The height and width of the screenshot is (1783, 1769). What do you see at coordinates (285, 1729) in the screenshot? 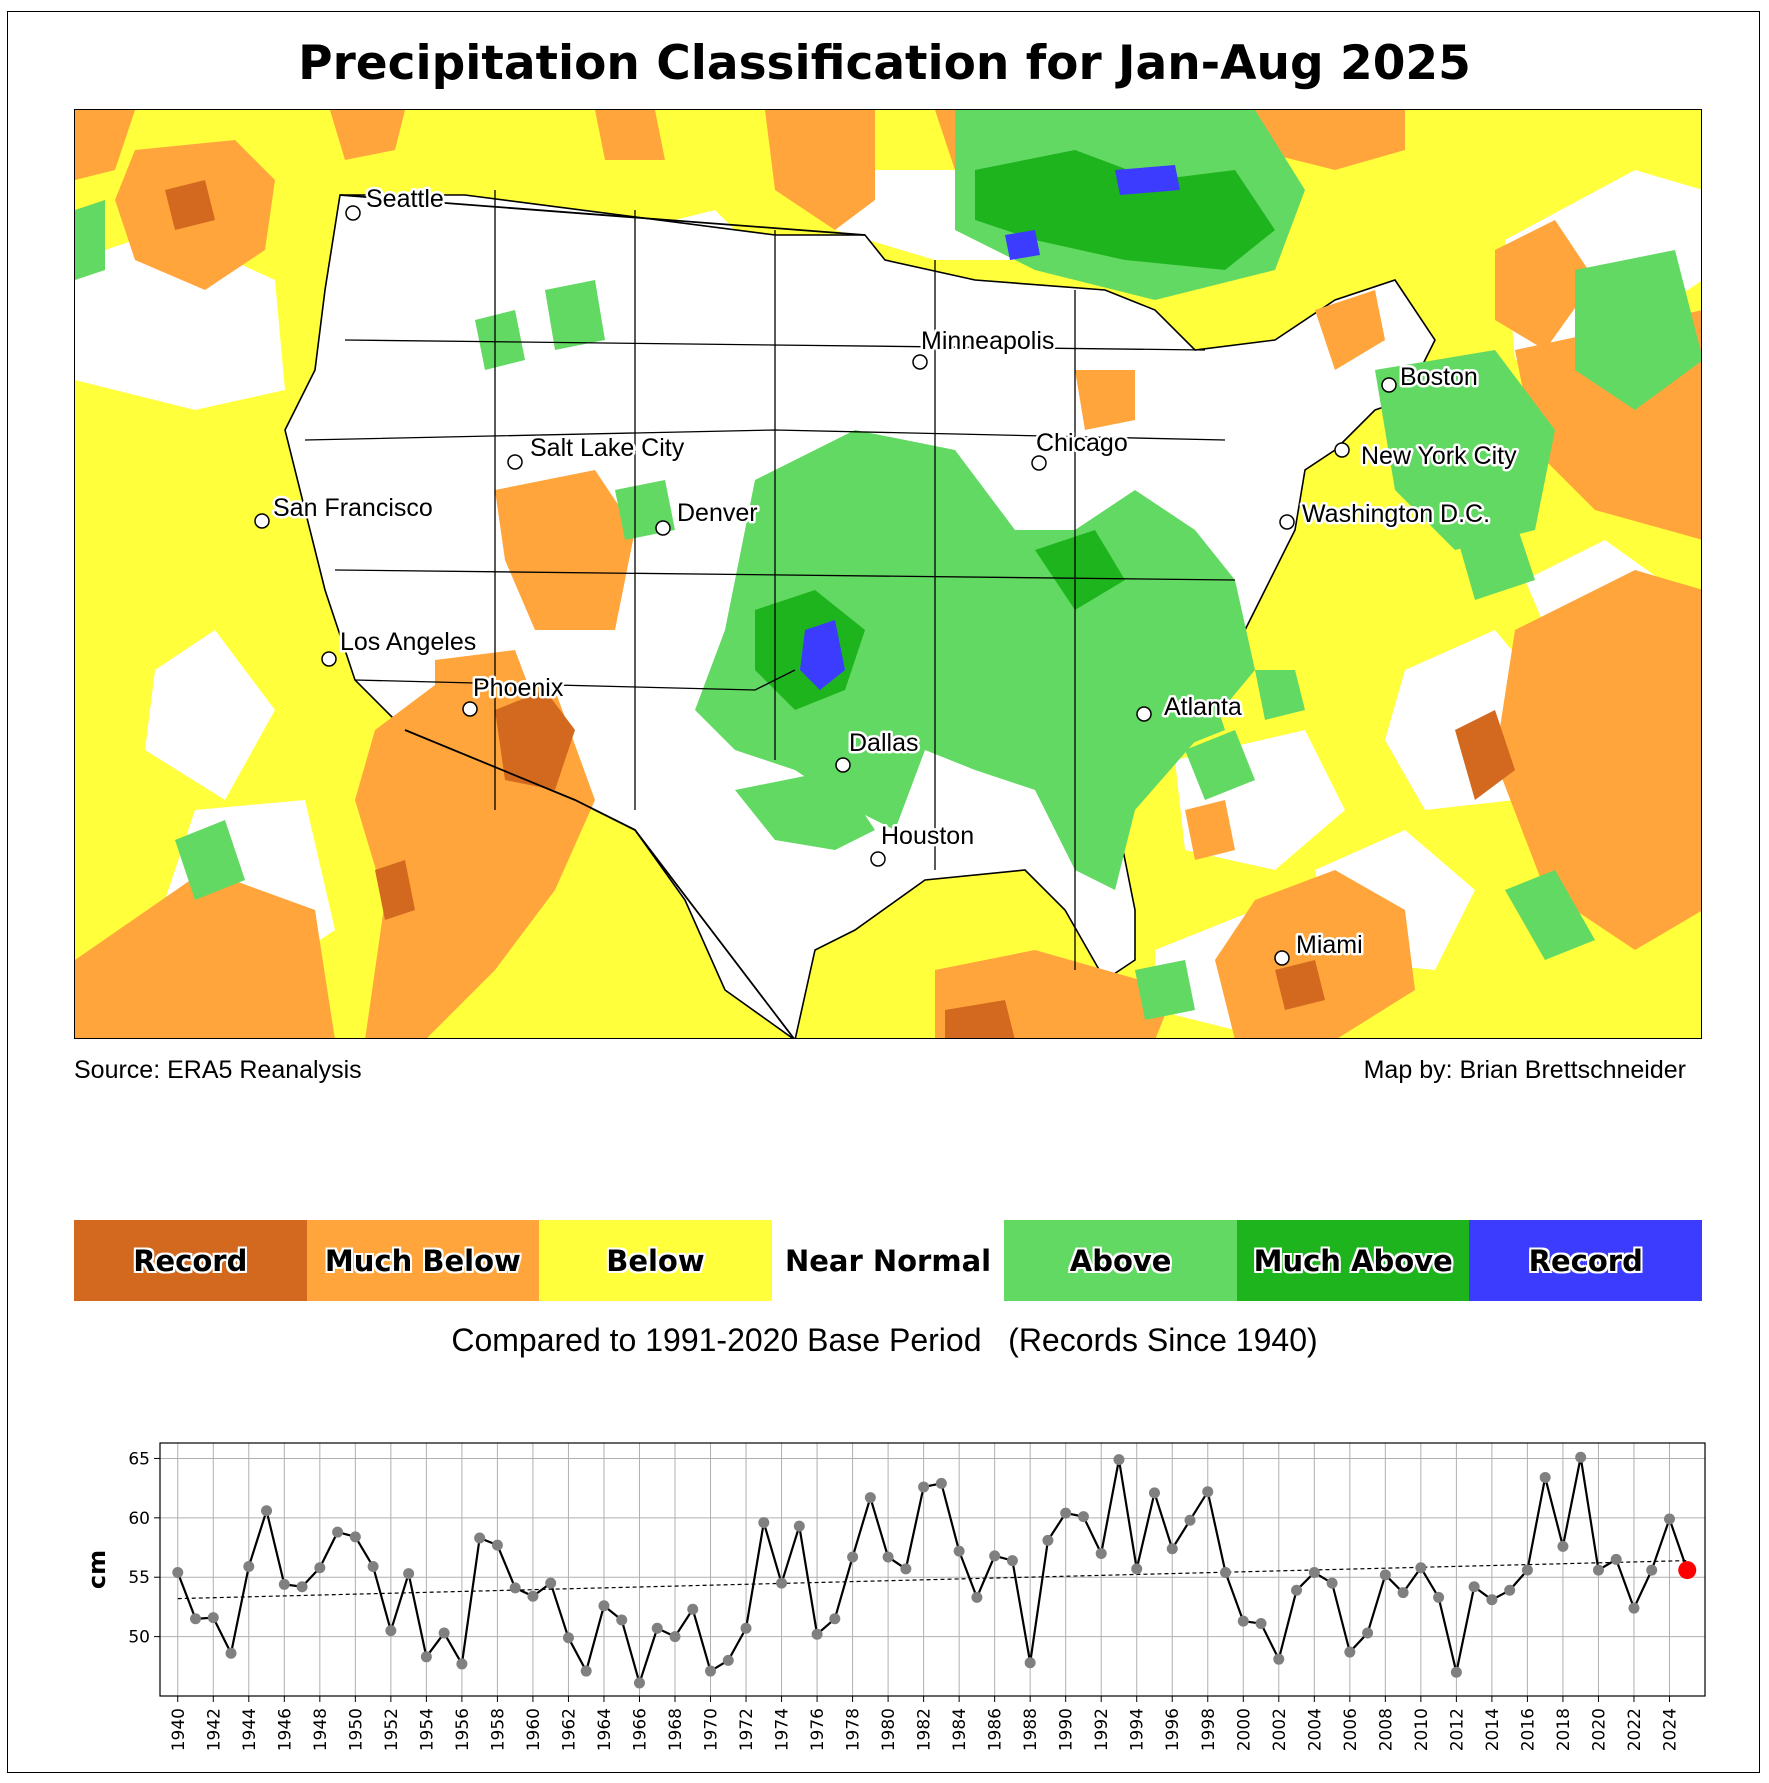
I see `x-tick-label: 1946` at bounding box center [285, 1729].